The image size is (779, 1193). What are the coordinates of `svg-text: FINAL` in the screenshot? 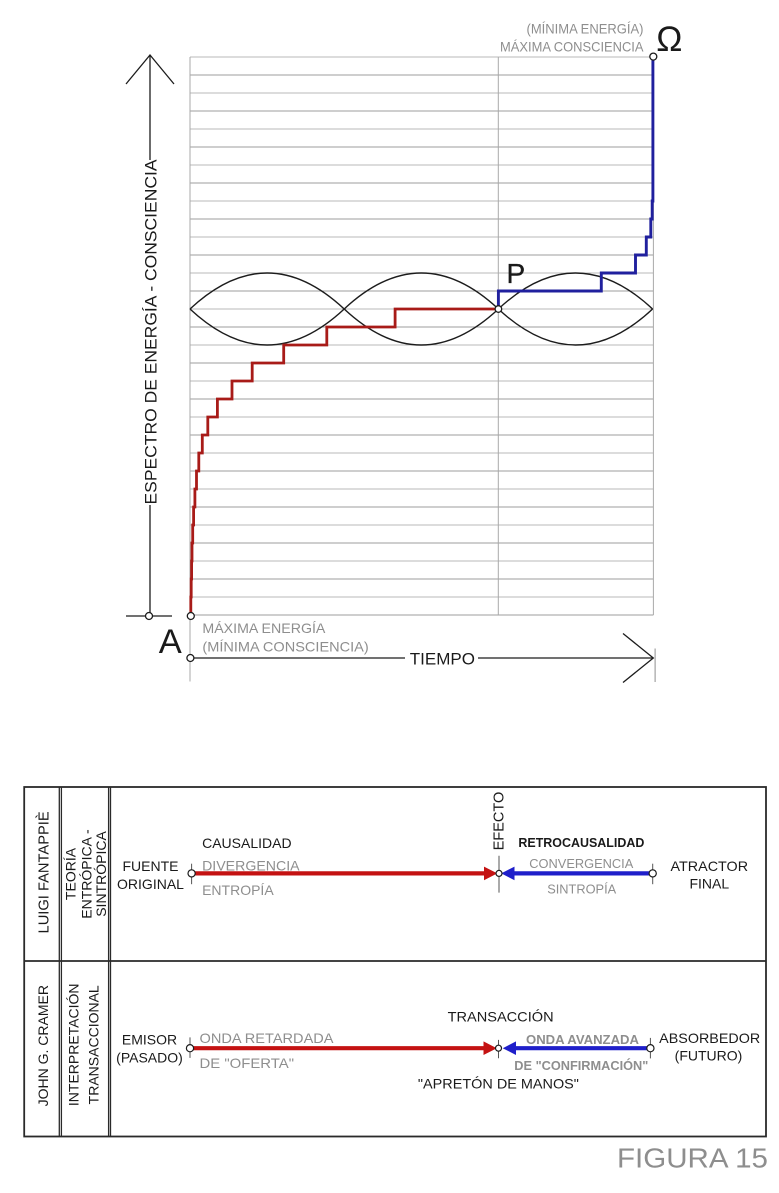 It's located at (709, 883).